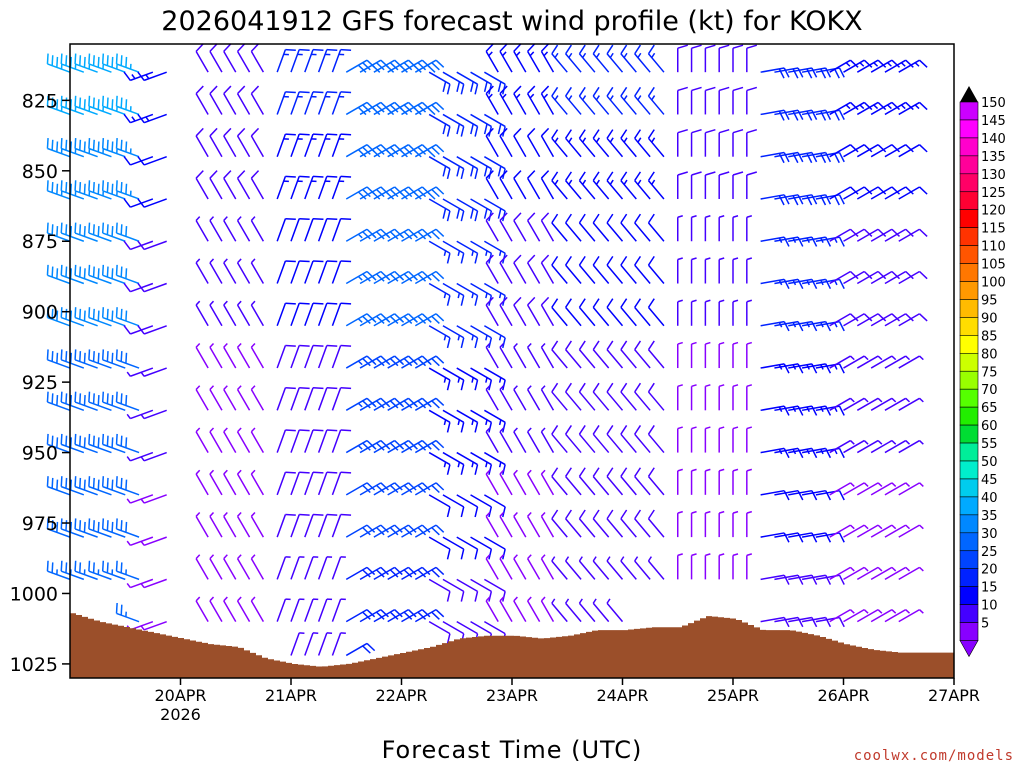  I want to click on credit-link: coolwx.com/models, so click(934, 756).